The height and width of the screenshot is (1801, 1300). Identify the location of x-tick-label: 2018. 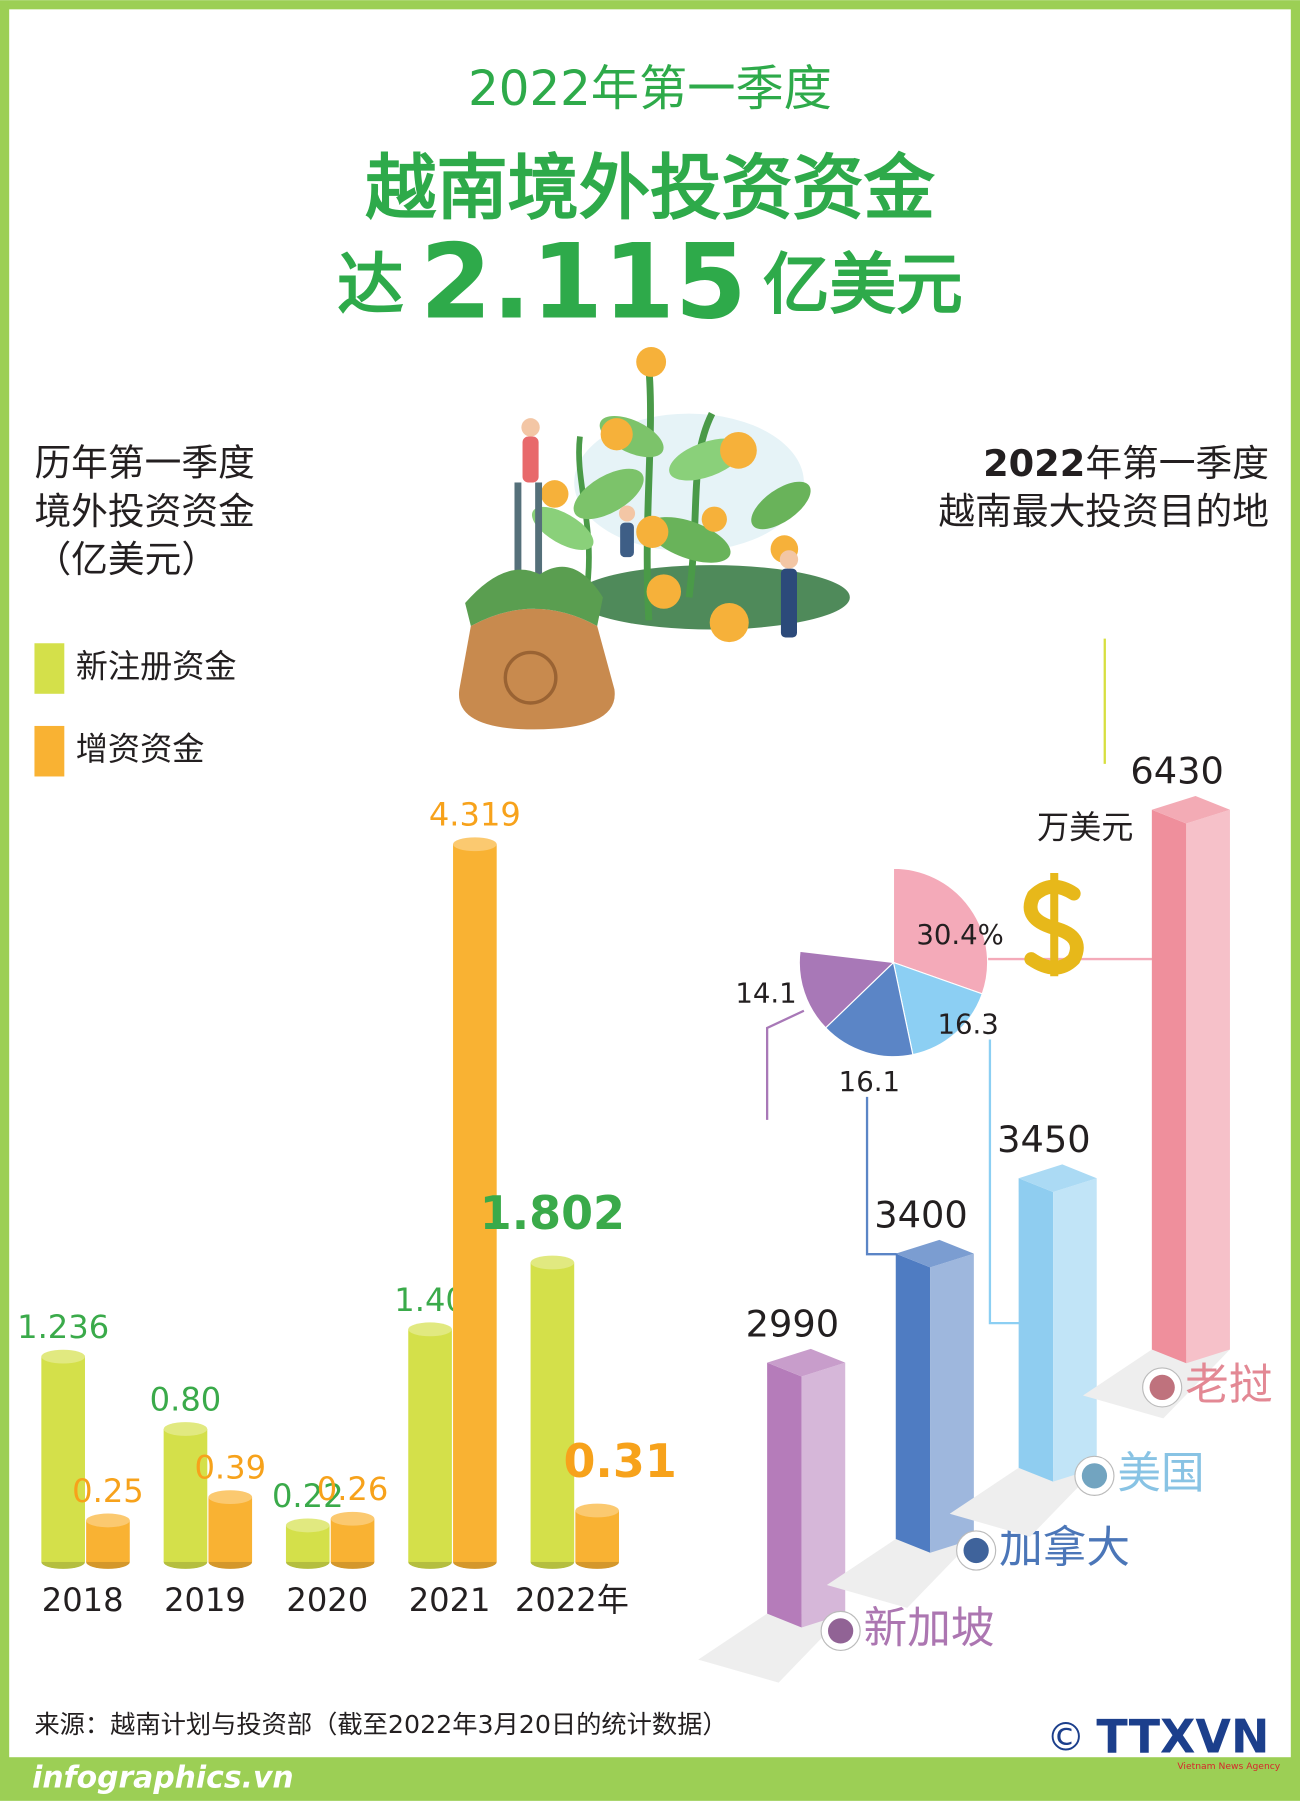
(83, 1600).